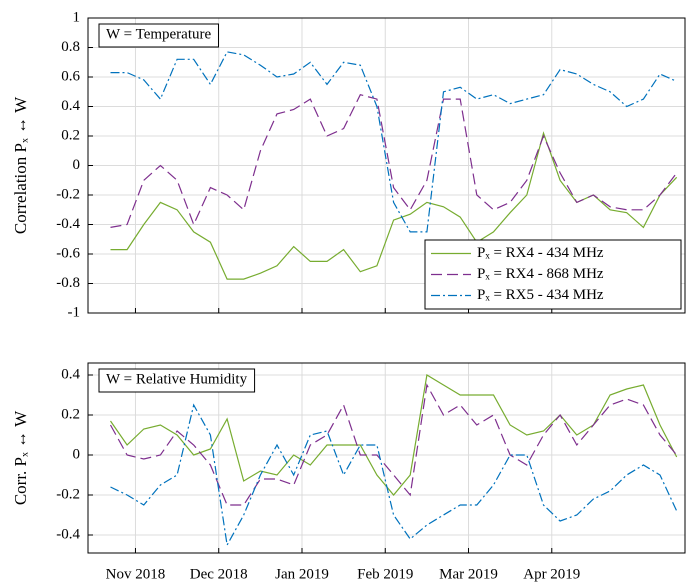 The image size is (689, 586). I want to click on x-tick-label: Feb 2019, so click(385, 574).